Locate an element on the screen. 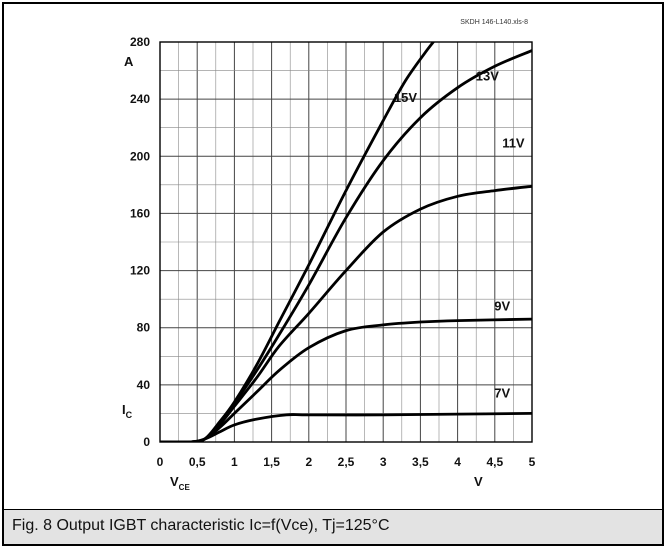  series-label-13v: 13V is located at coordinates (487, 76).